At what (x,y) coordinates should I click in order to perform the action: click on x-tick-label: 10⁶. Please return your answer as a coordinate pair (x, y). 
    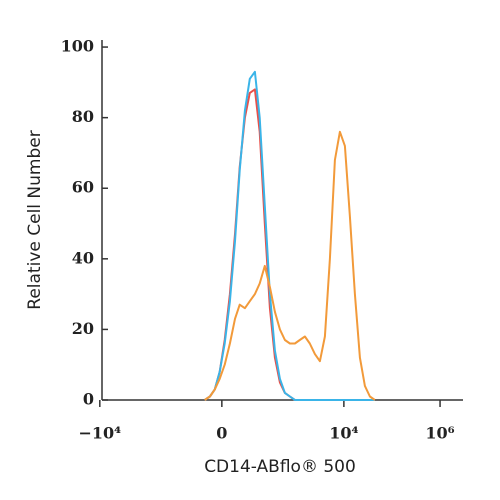
    Looking at the image, I should click on (439, 433).